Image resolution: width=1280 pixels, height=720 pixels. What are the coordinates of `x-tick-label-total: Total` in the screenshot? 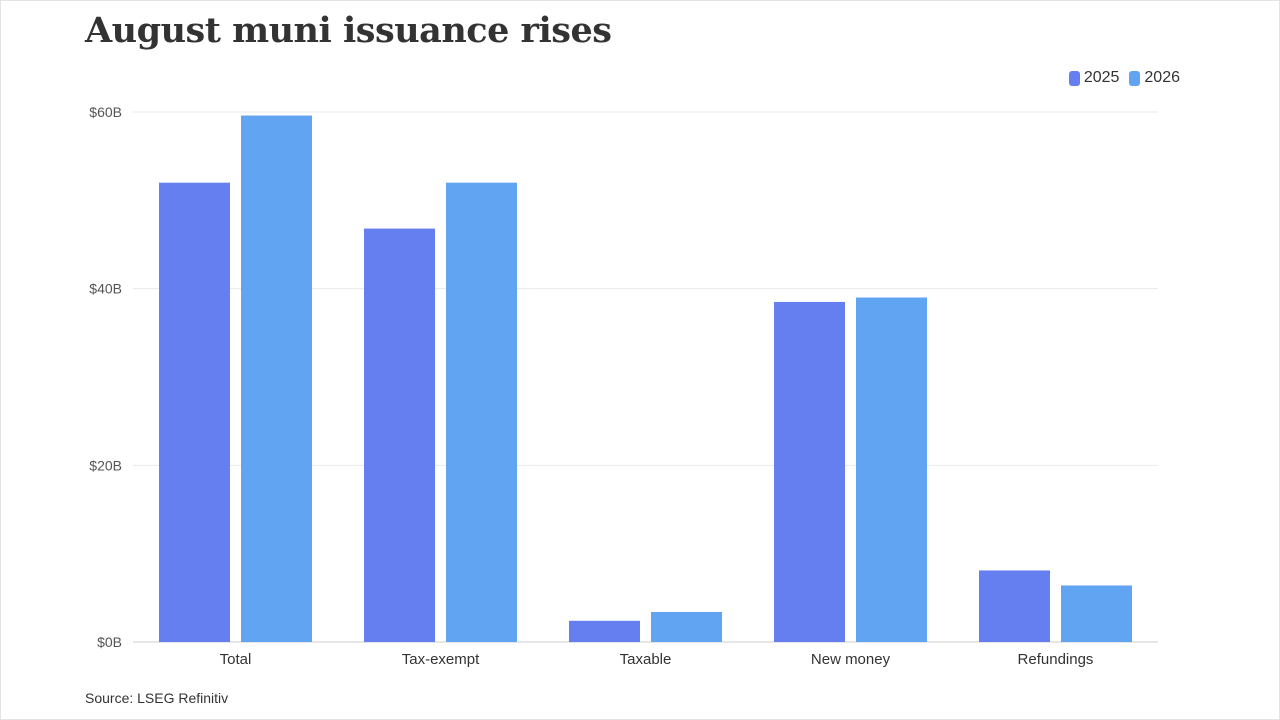 It's located at (236, 659).